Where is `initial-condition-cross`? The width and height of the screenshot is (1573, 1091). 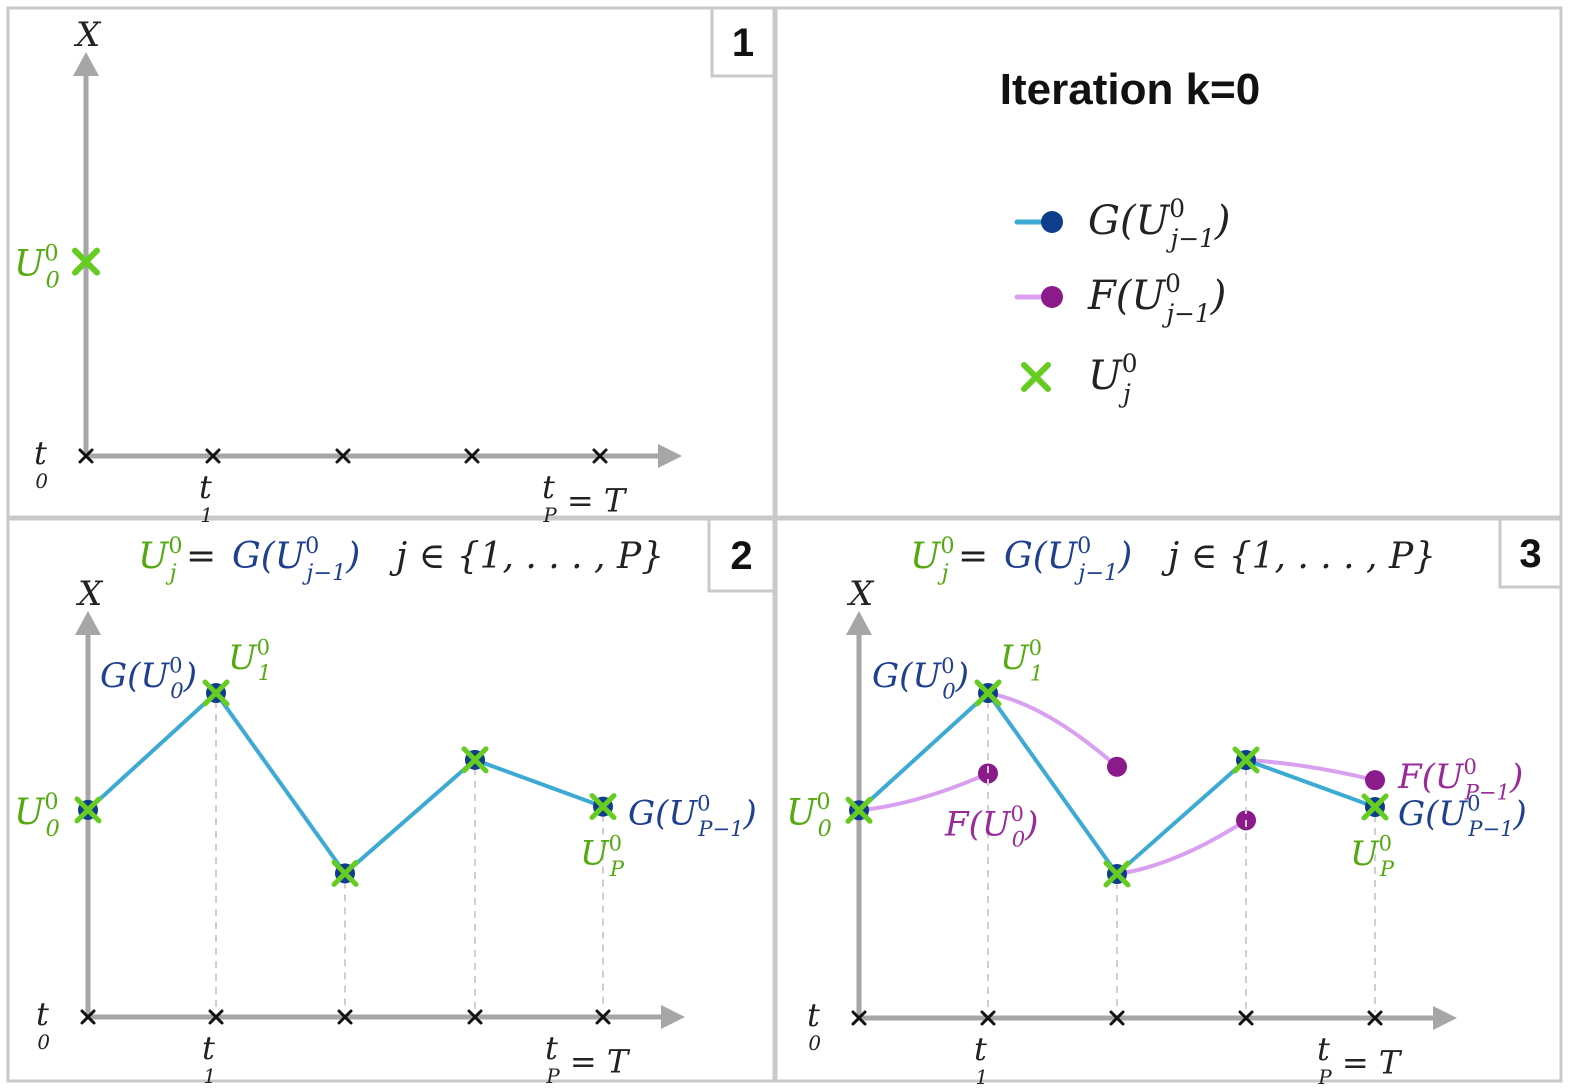
initial-condition-cross is located at coordinates (86, 261).